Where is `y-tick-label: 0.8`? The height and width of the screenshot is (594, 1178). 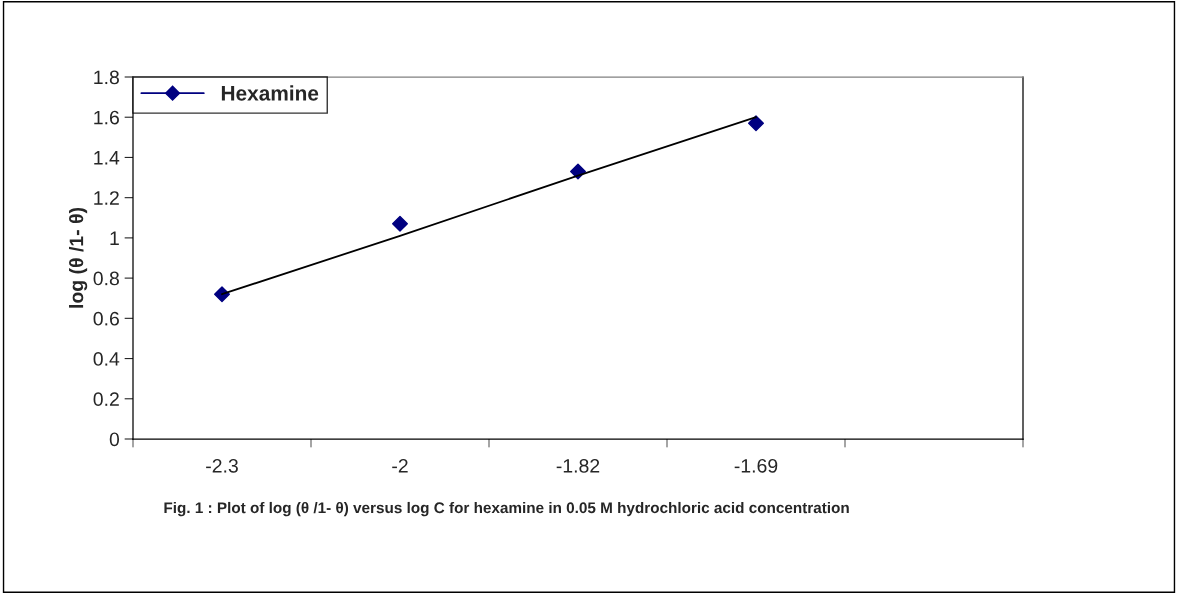
y-tick-label: 0.8 is located at coordinates (106, 278).